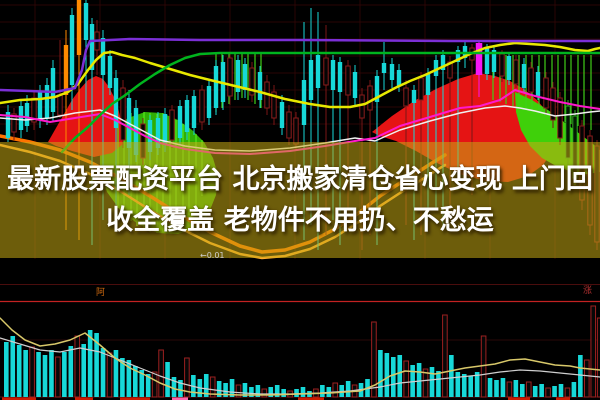  I want to click on bottom-axis-fragments, so click(286, 398).